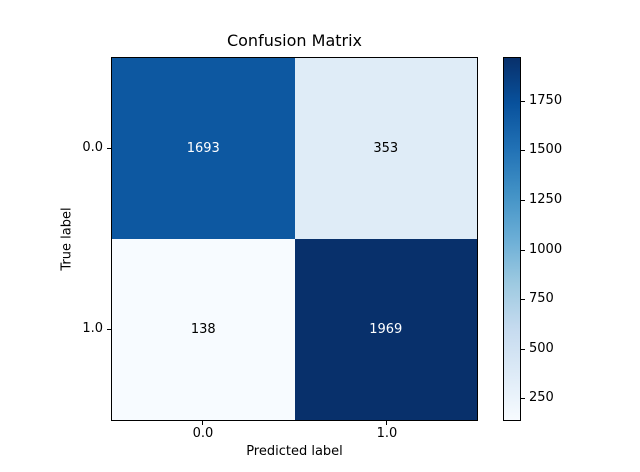 The image size is (640, 472). Describe the element at coordinates (92, 147) in the screenshot. I see `y-tick-label-0: 0.0` at that location.